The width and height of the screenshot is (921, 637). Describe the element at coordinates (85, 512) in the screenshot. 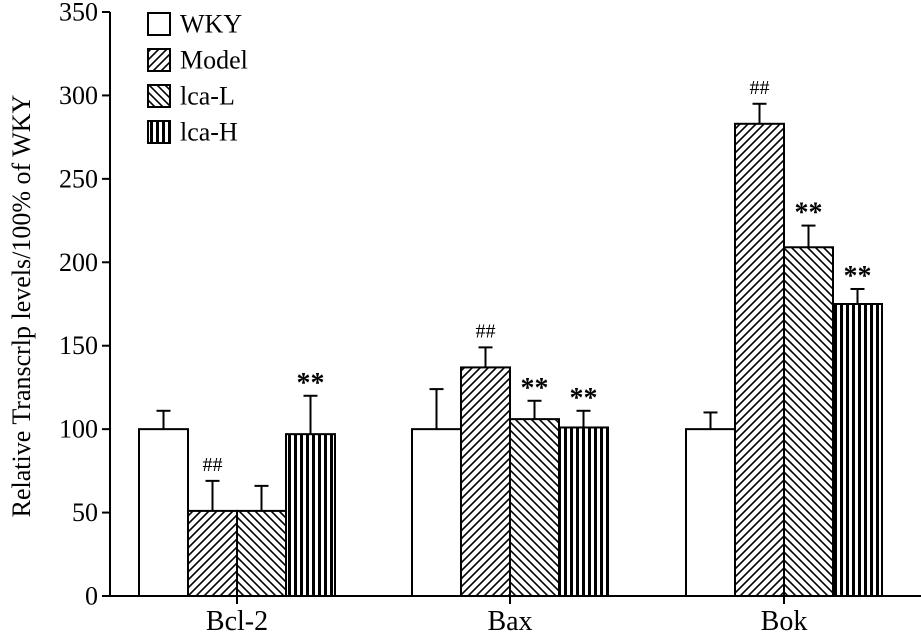

I see `y-tick-label: 50` at that location.